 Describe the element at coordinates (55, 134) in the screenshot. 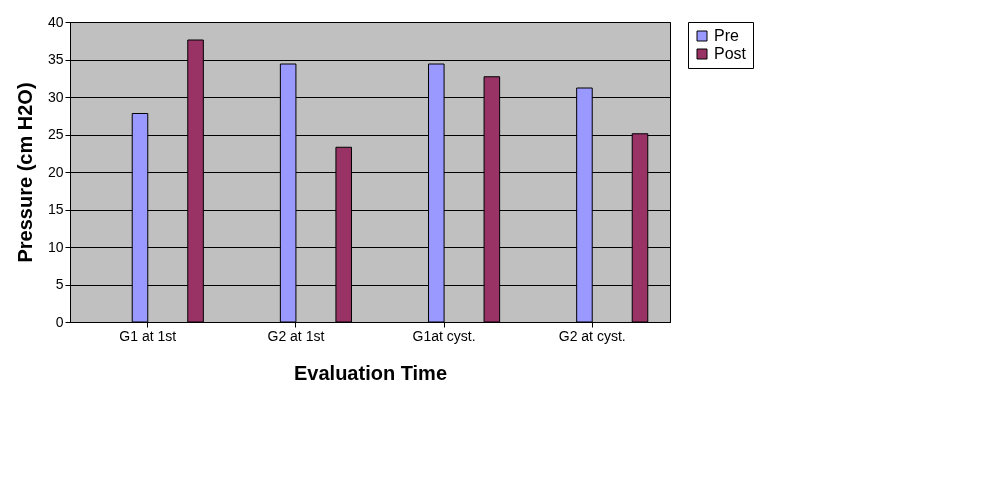

I see `y-tick-label: 25` at that location.